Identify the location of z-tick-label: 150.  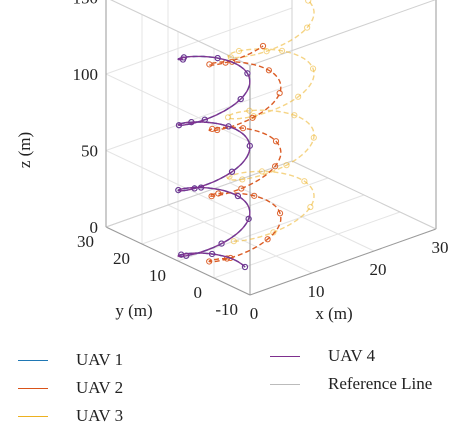
(86, 4).